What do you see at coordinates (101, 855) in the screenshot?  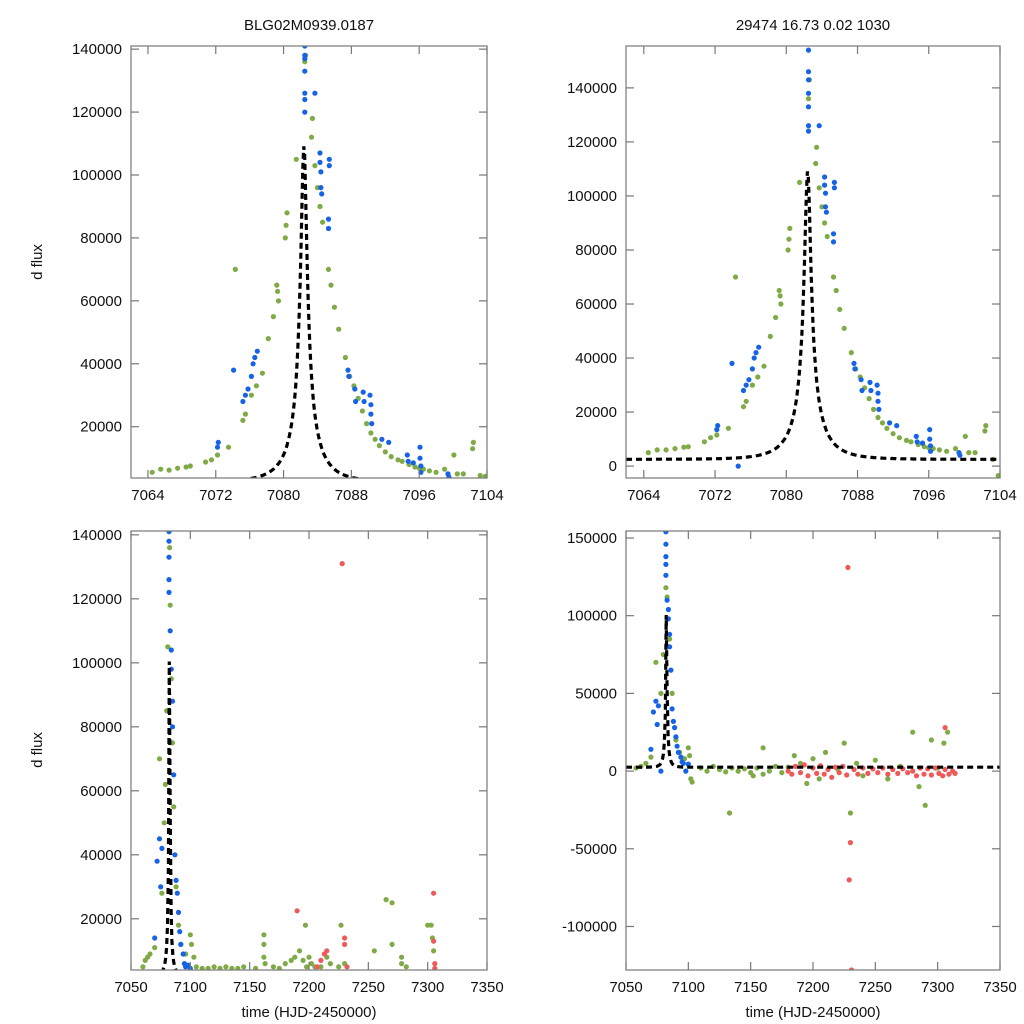 I see `y-tick-label: 40000` at bounding box center [101, 855].